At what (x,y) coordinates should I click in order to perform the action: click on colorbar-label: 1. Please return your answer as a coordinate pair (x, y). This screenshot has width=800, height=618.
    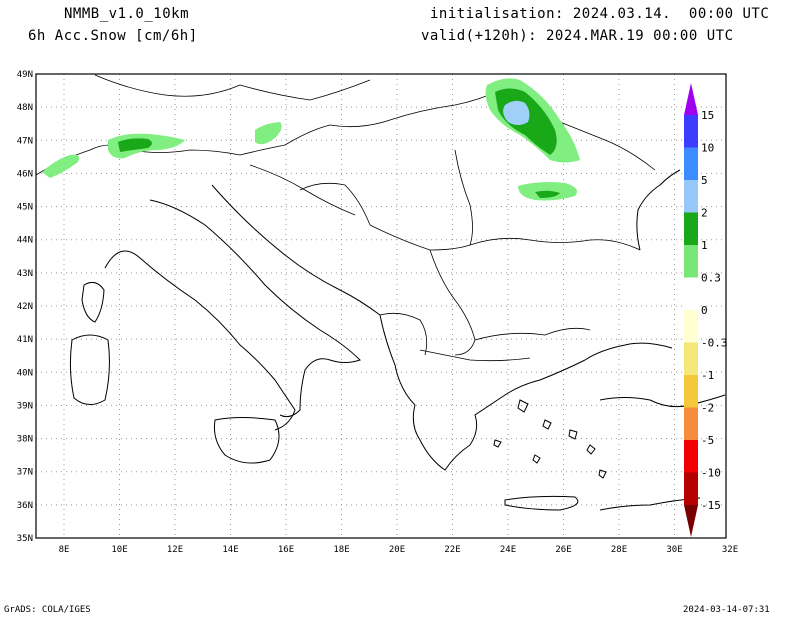
    Looking at the image, I should click on (704, 245).